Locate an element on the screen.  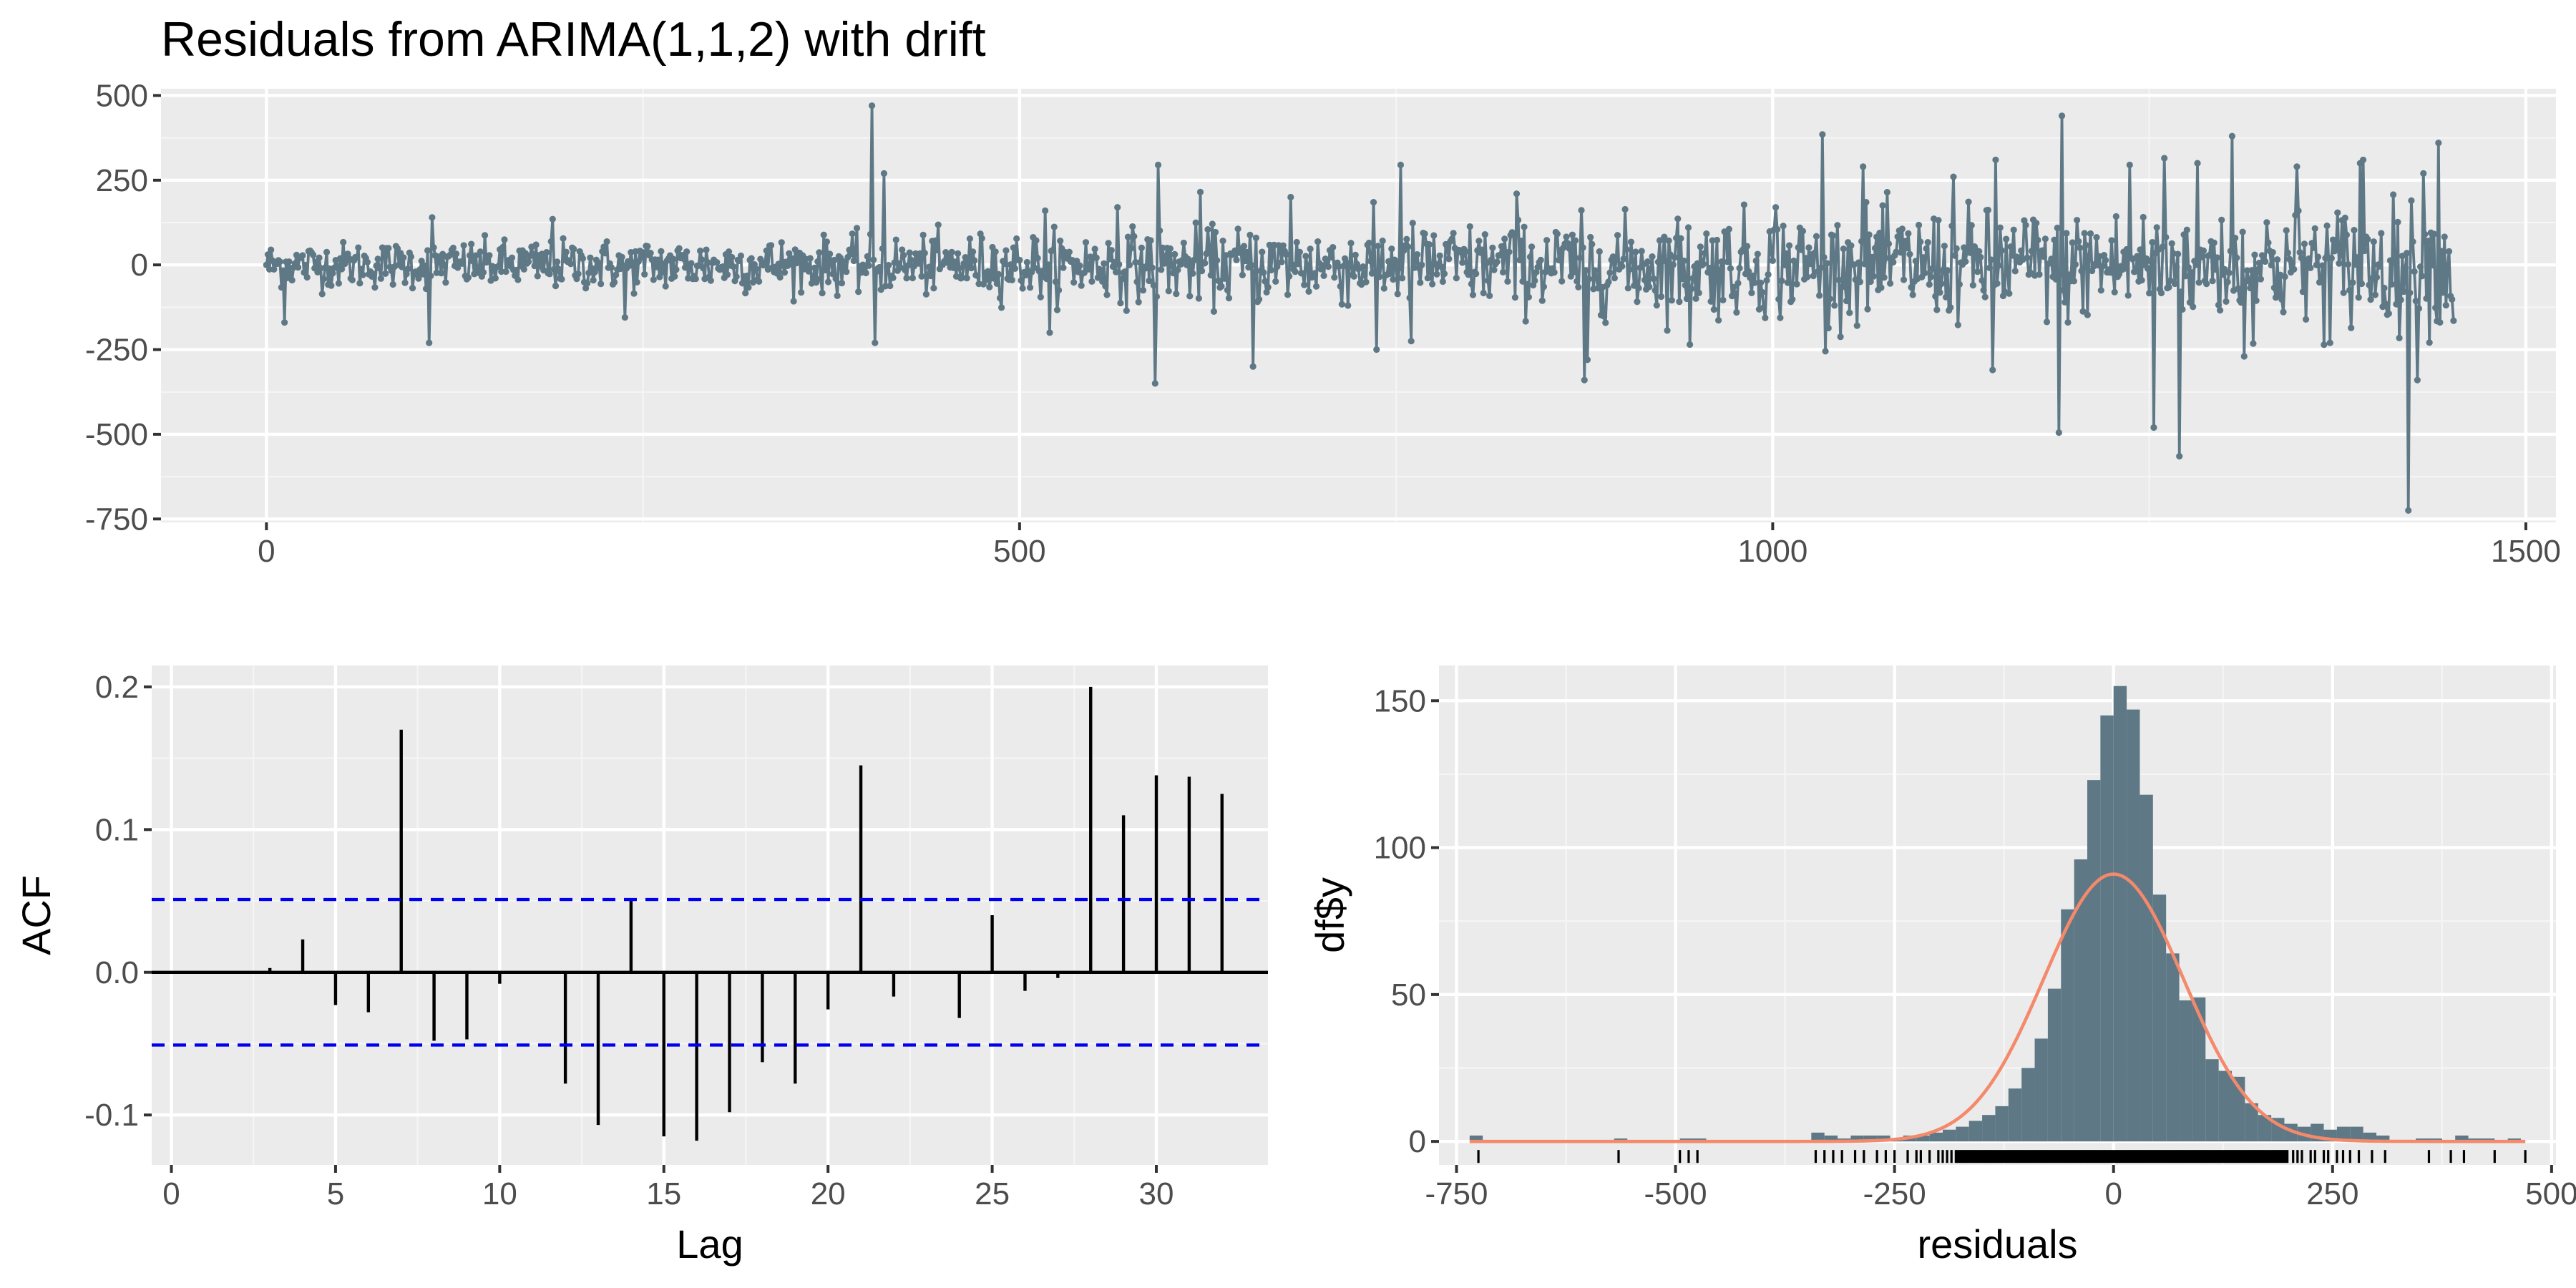
normal-density-curve is located at coordinates (1997, 1007).